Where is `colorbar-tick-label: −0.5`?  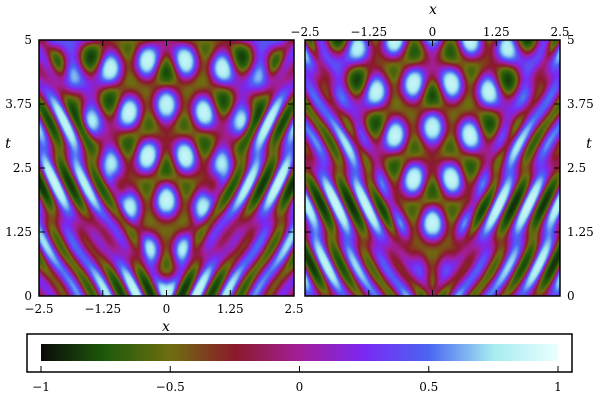
colorbar-tick-label: −0.5 is located at coordinates (170, 387).